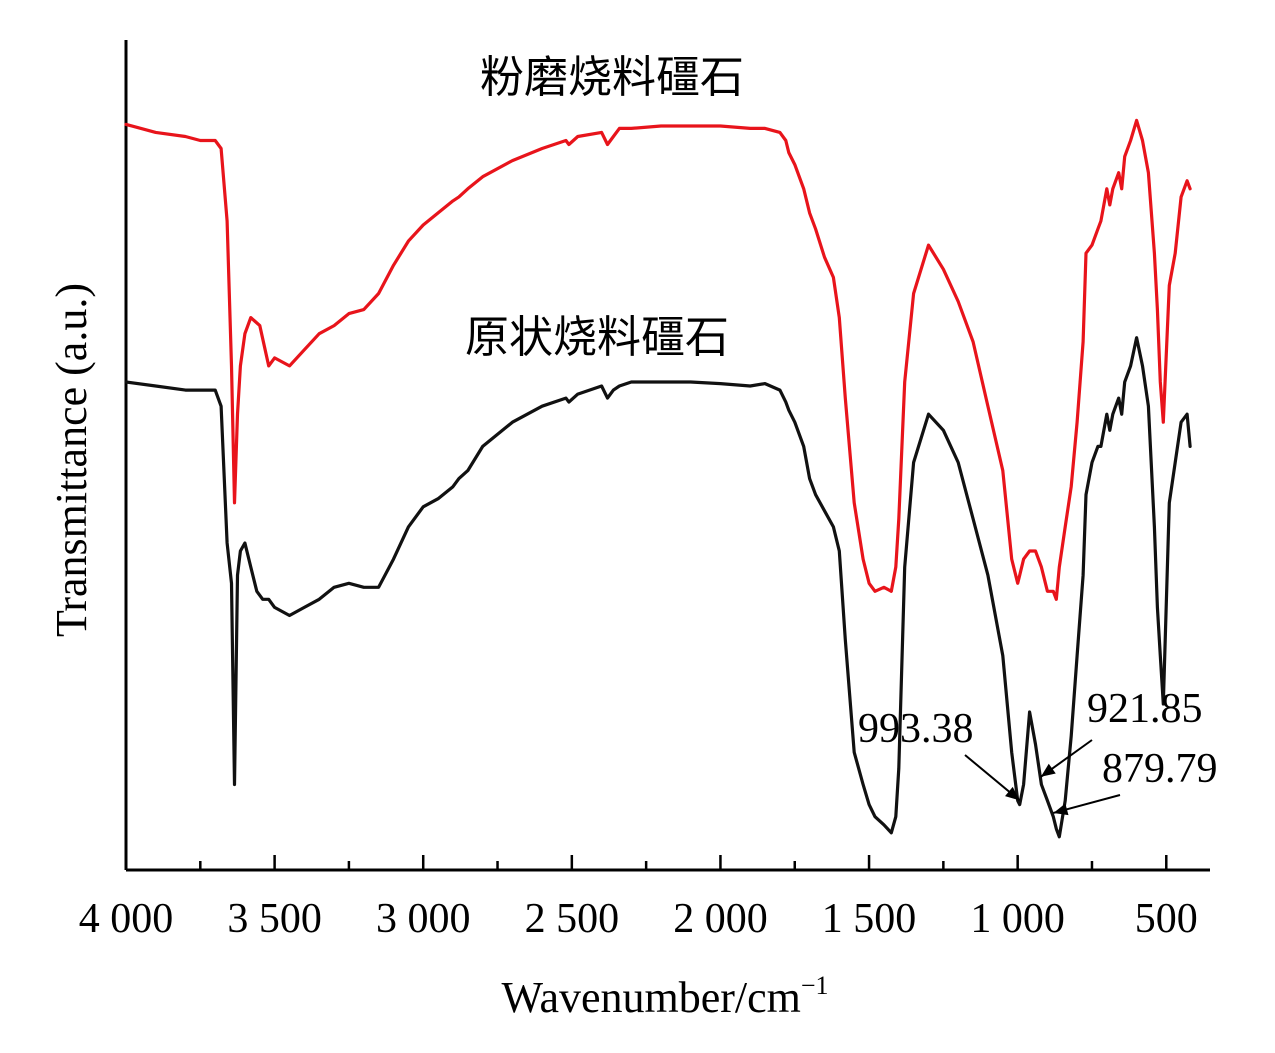 Image resolution: width=1275 pixels, height=1053 pixels. Describe the element at coordinates (612, 77) in the screenshot. I see `series-label-ground: 粉磨烧料礓石` at that location.